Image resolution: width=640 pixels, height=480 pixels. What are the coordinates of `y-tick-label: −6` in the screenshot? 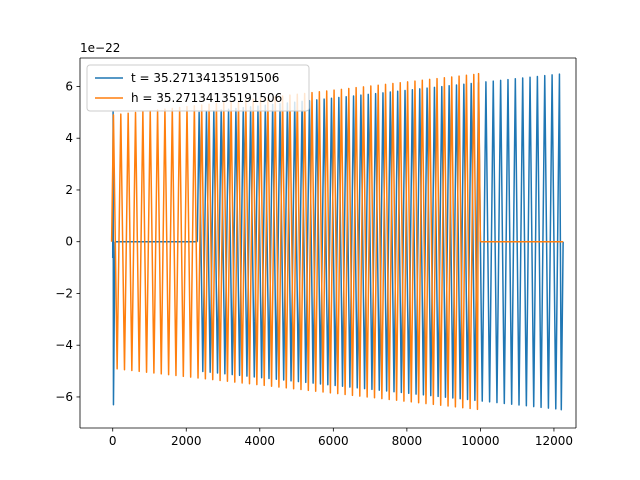 It's located at (64, 397).